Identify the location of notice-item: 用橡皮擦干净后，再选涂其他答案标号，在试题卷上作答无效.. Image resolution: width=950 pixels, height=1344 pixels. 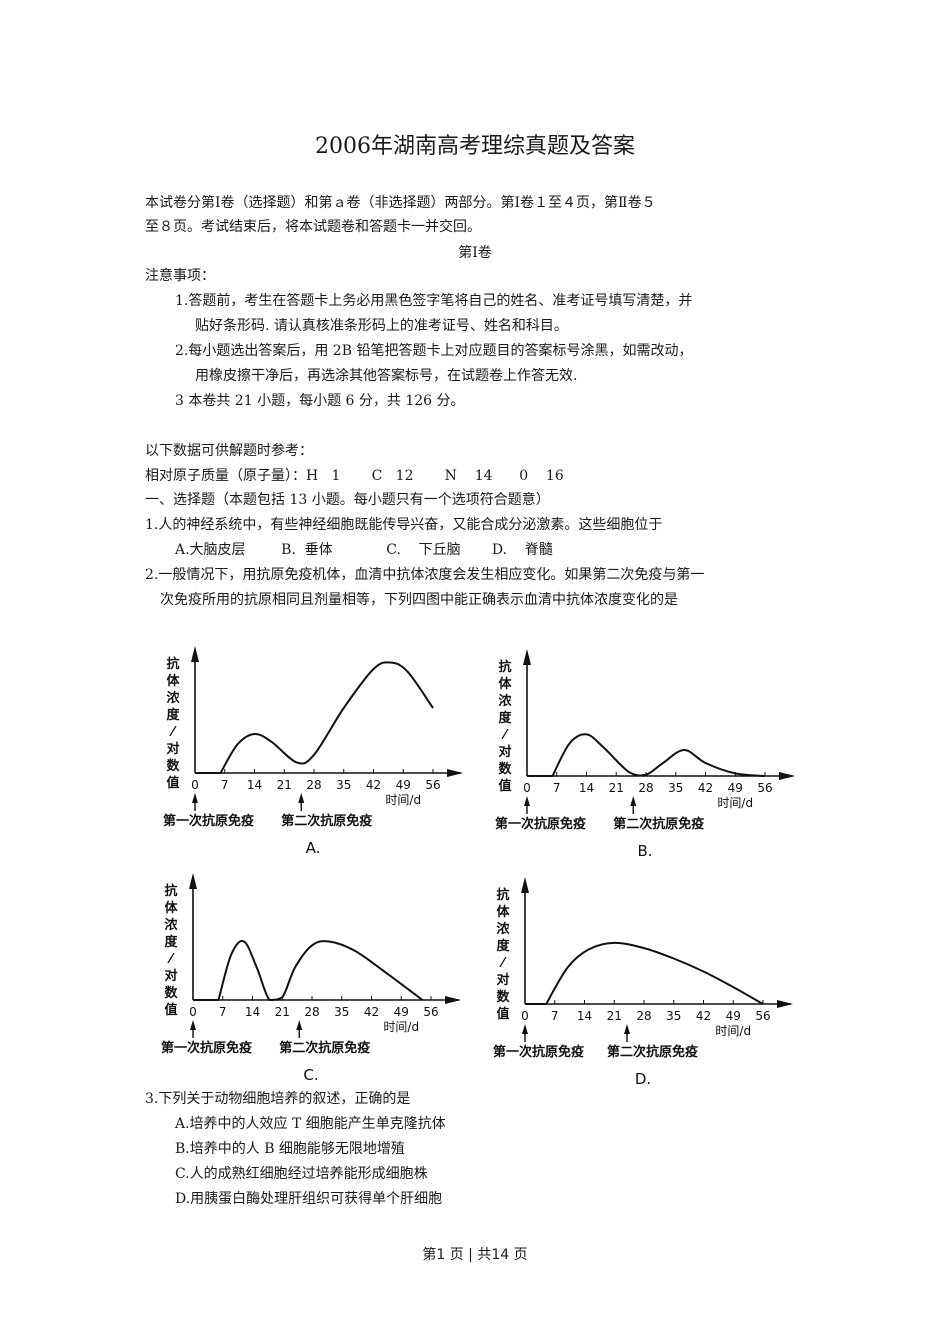
(386, 376).